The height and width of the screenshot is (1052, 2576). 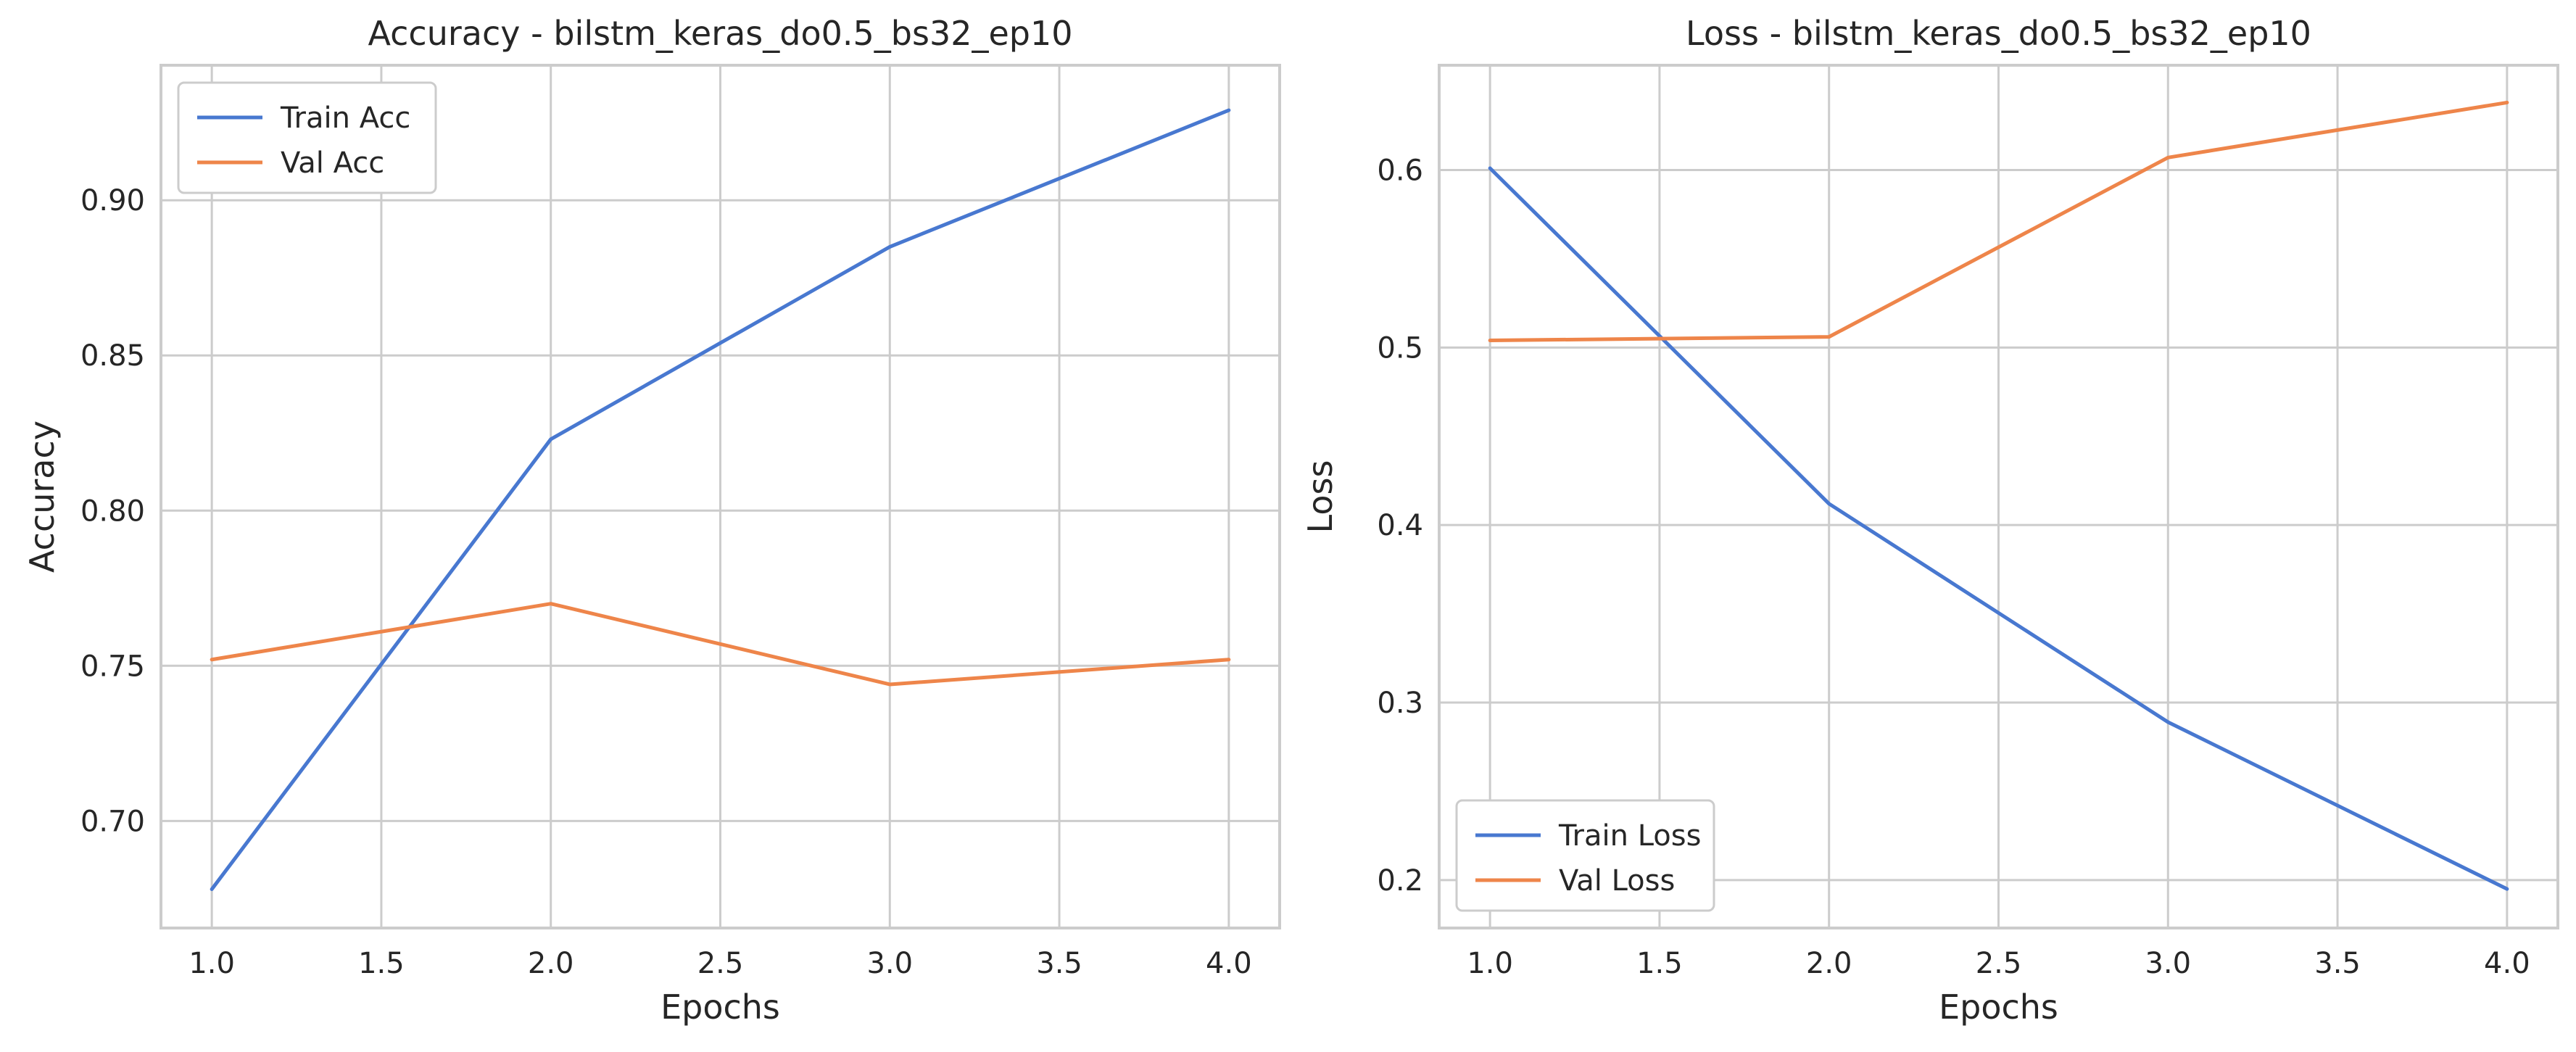 I want to click on y-tick-label: 0.70, so click(x=113, y=821).